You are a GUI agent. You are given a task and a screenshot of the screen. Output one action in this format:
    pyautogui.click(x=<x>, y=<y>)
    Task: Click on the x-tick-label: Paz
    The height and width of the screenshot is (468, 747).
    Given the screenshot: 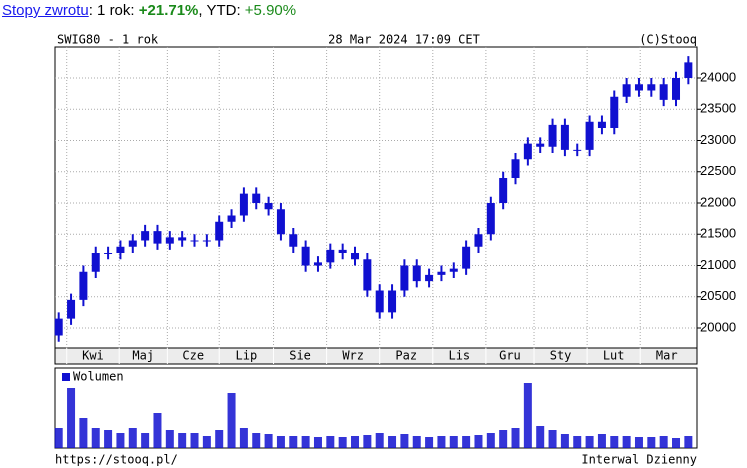 What is the action you would take?
    pyautogui.click(x=406, y=356)
    